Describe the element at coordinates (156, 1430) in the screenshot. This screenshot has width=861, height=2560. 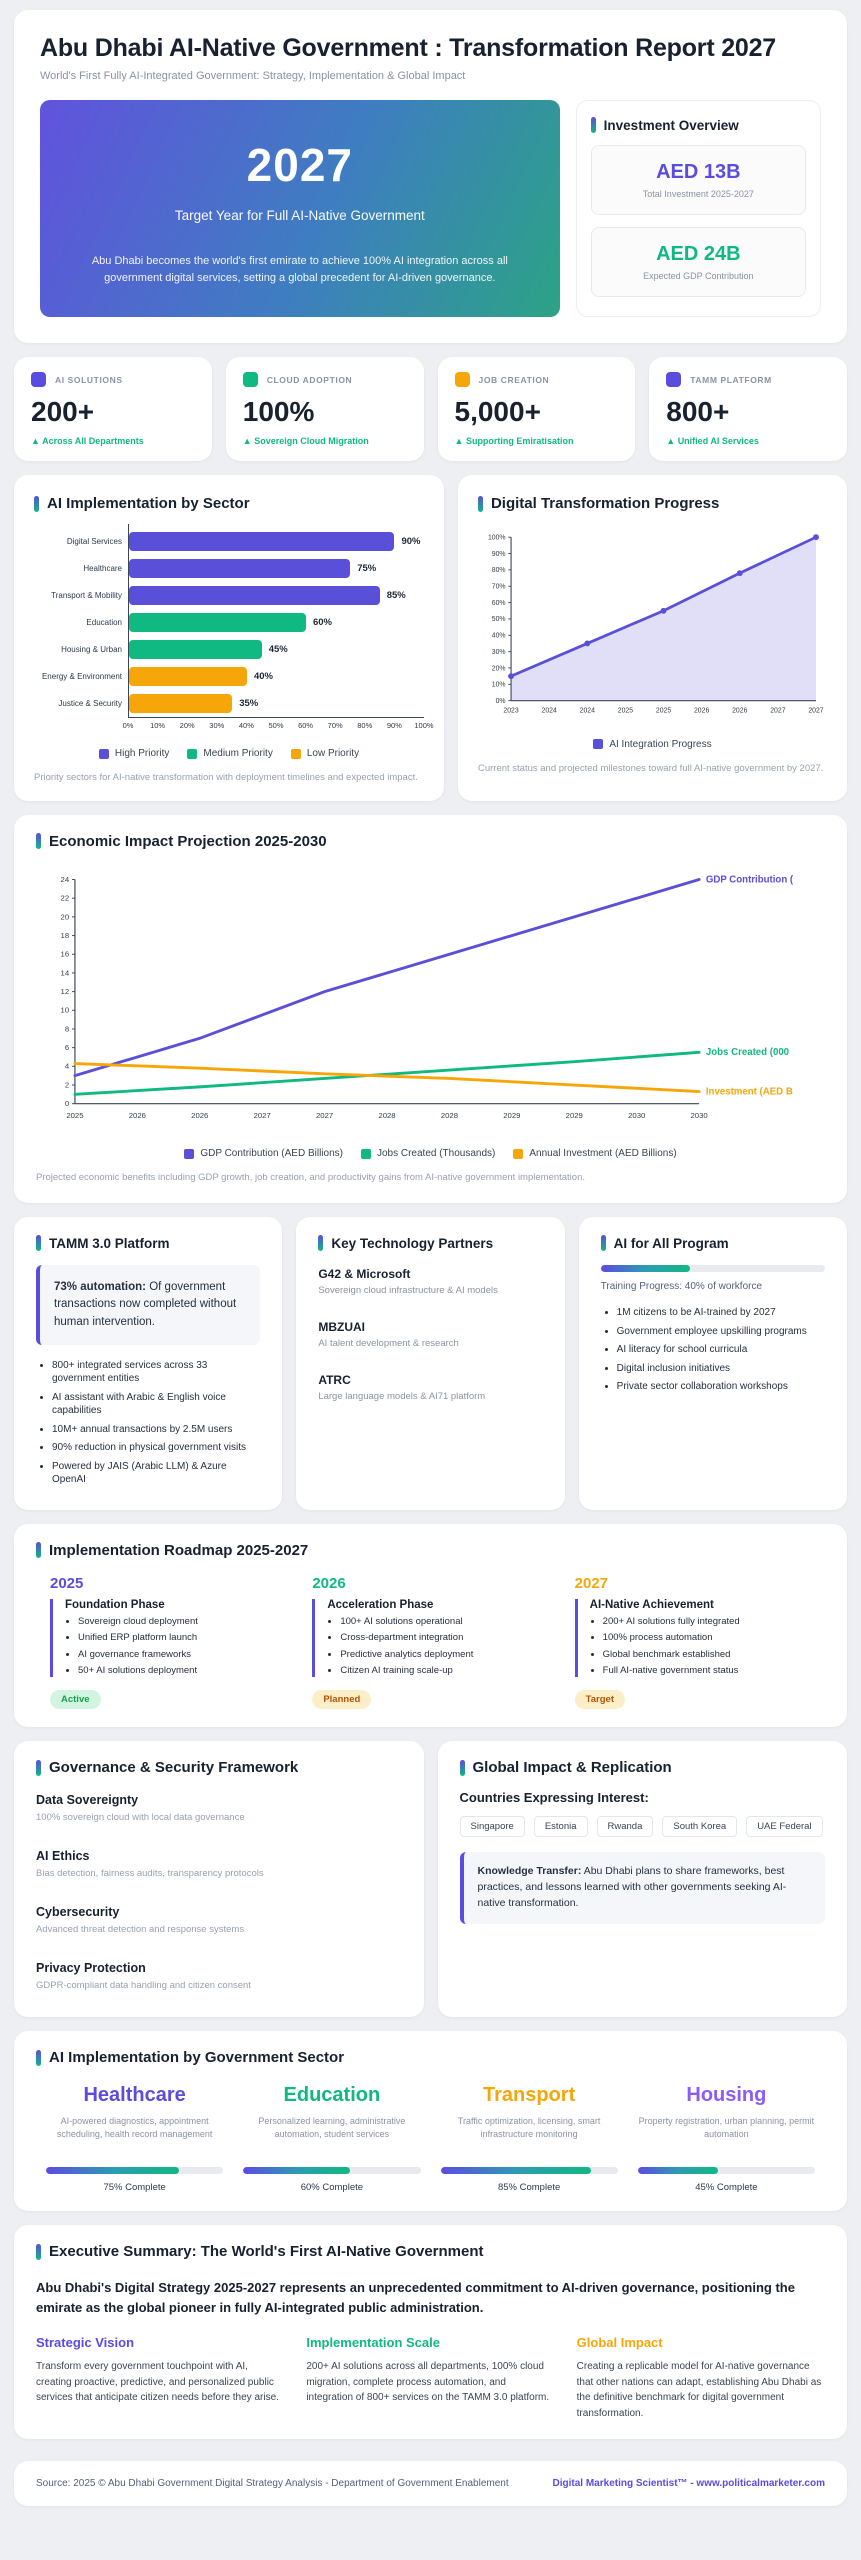
I see `bullet-item: 10M+ annual transactions by 2.5M users` at that location.